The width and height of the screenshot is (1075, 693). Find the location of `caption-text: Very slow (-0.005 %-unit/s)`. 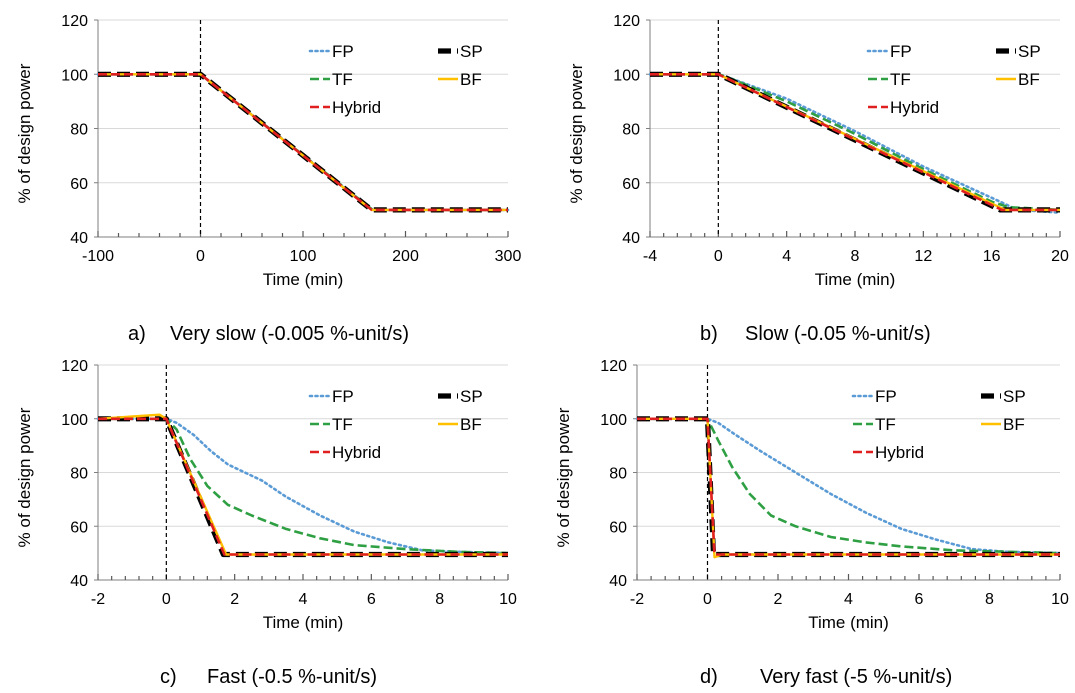

caption-text: Very slow (-0.005 %-unit/s) is located at coordinates (289, 334).